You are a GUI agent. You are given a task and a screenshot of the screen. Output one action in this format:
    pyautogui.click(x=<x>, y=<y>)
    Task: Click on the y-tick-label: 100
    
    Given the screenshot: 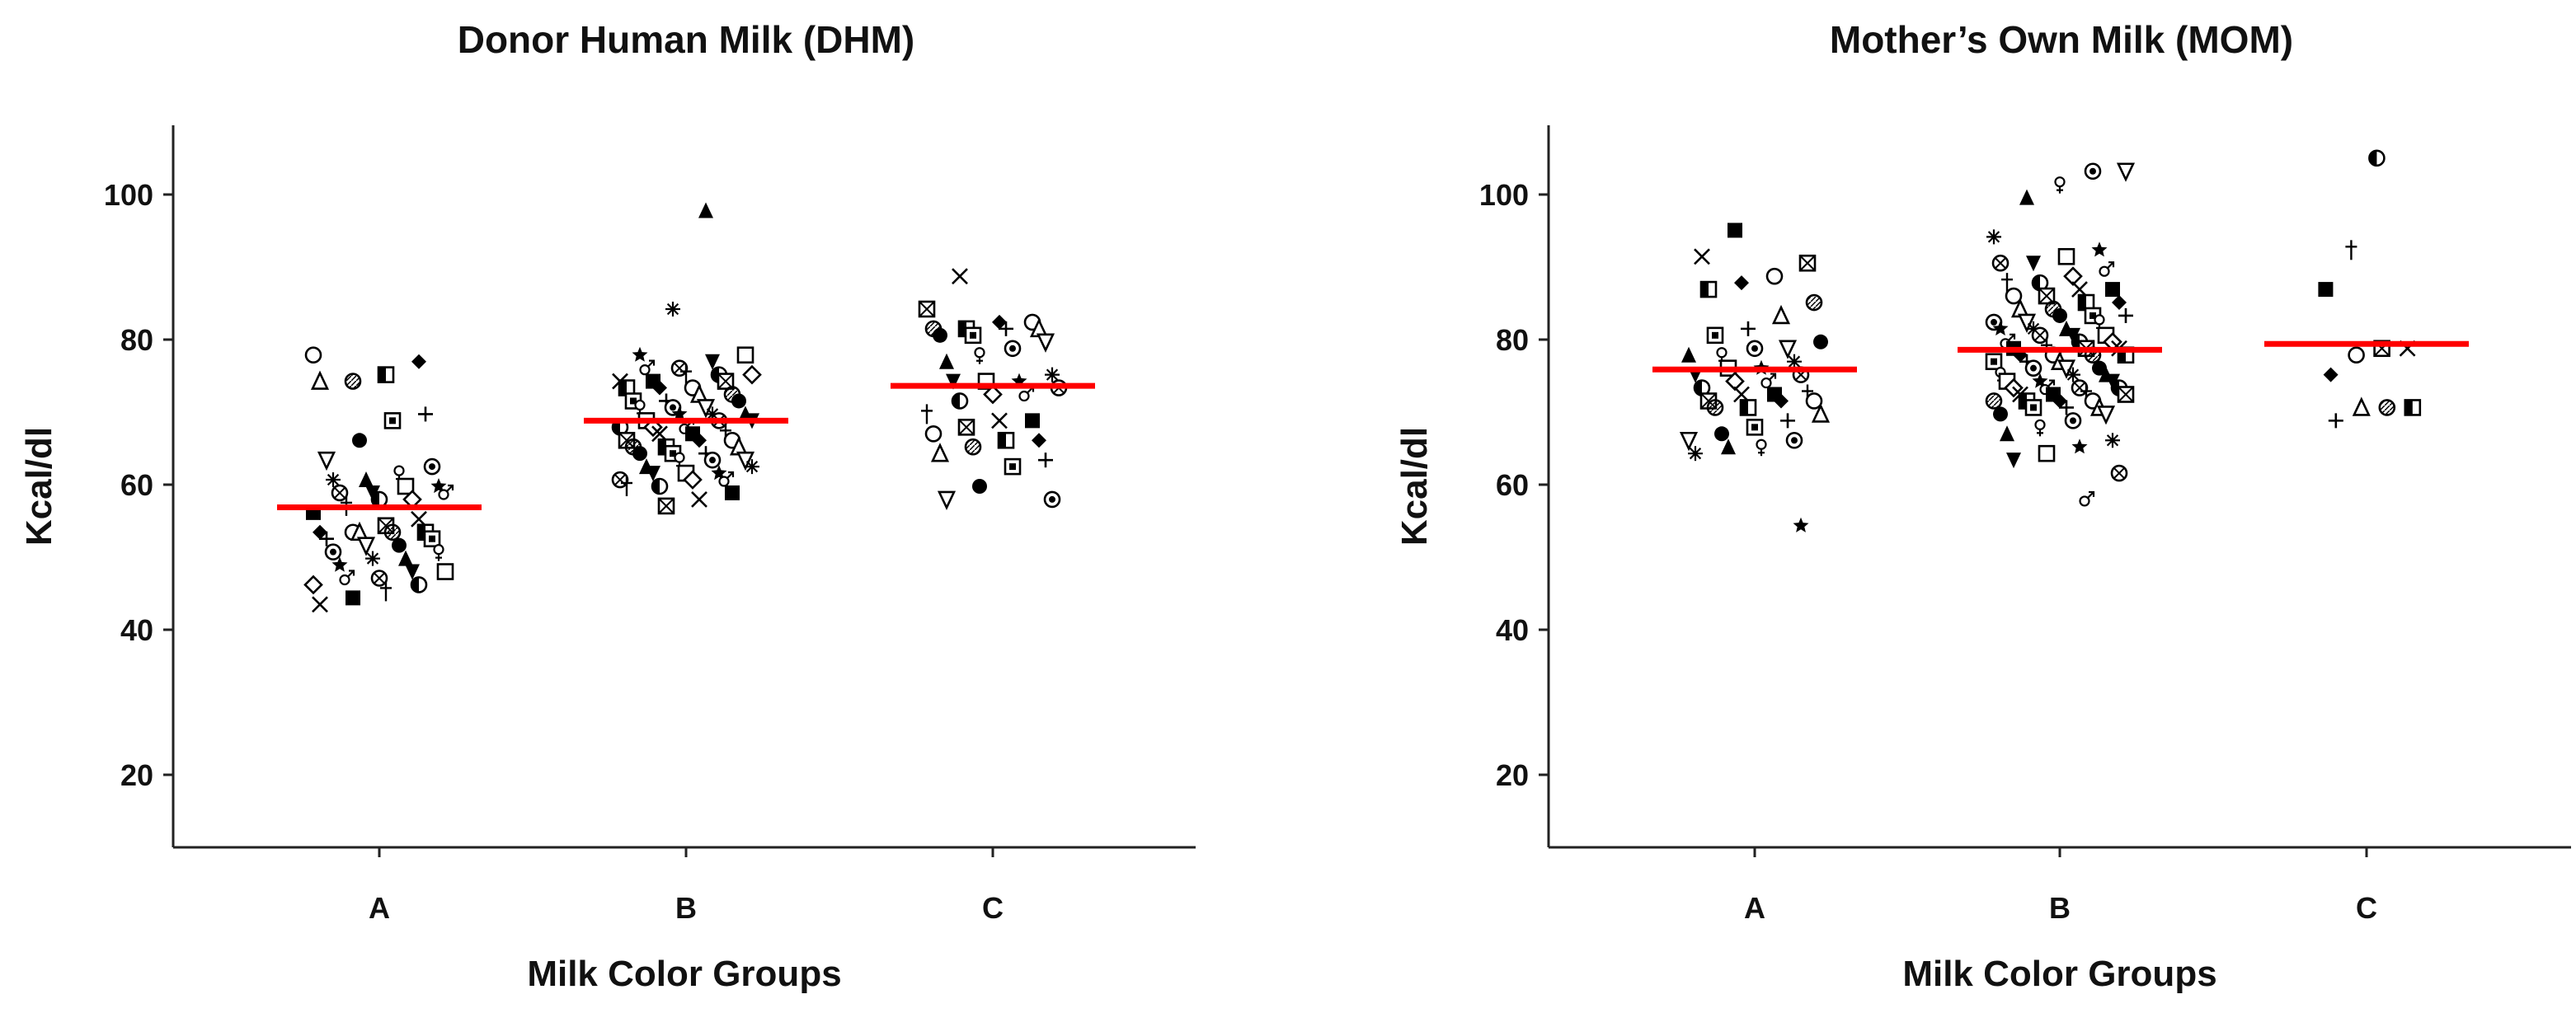 What is the action you would take?
    pyautogui.click(x=128, y=195)
    